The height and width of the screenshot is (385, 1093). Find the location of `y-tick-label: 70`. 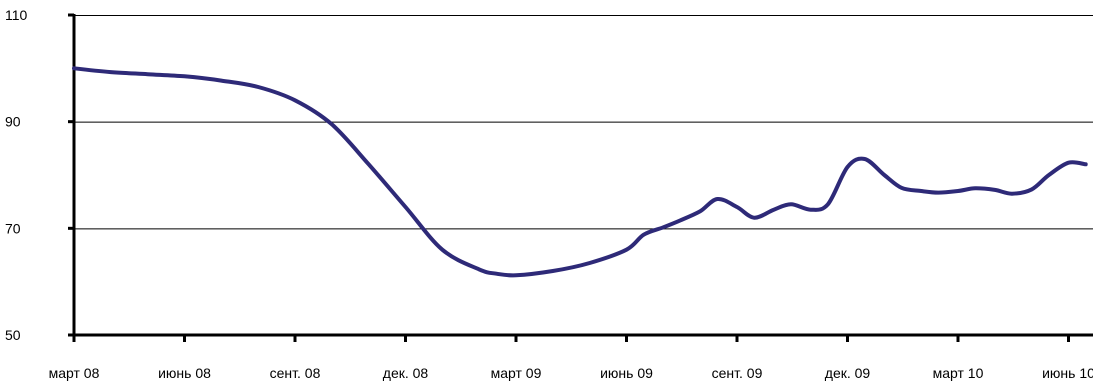

y-tick-label: 70 is located at coordinates (13, 228).